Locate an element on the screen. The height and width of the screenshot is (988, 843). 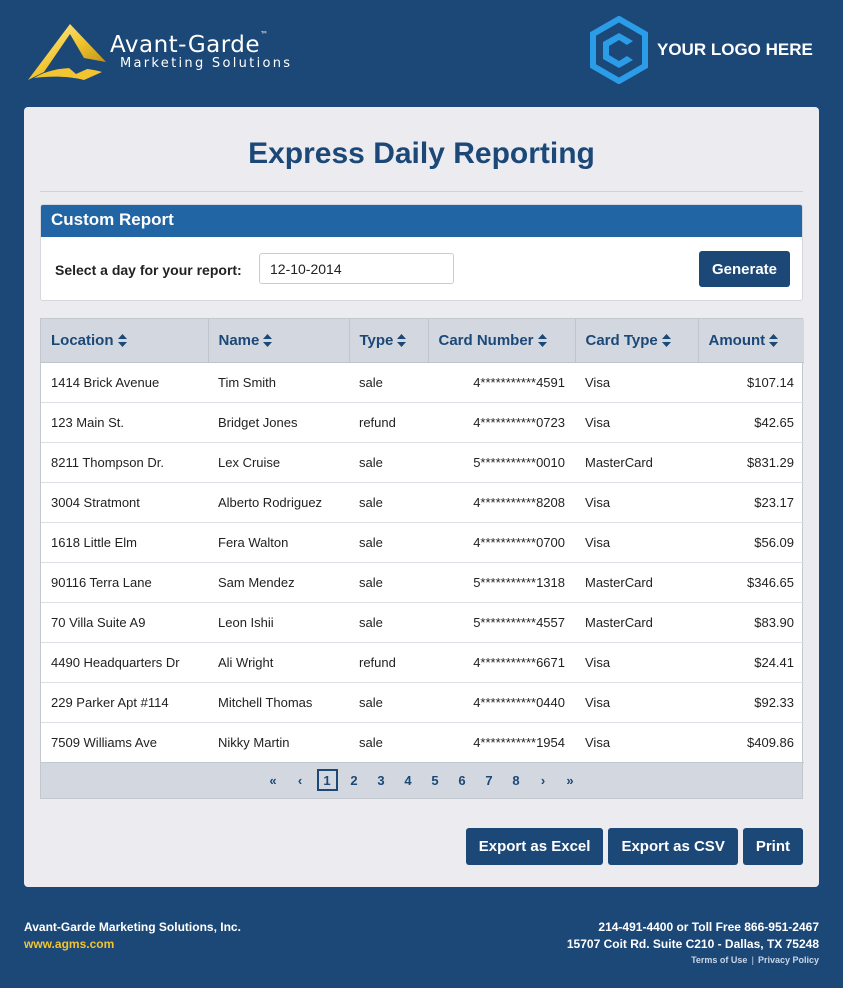
table-cell: $23.17 is located at coordinates (751, 502).